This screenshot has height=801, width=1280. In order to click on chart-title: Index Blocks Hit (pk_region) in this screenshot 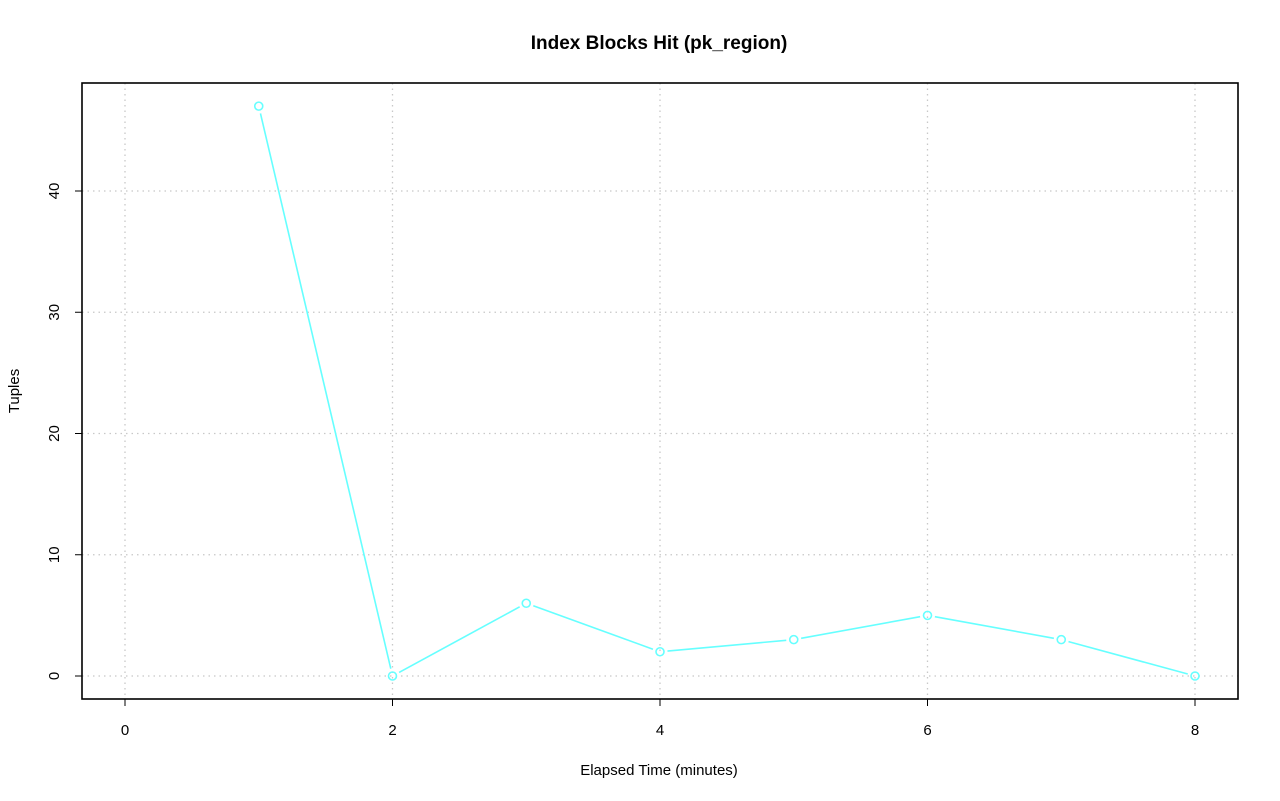, I will do `click(659, 43)`.